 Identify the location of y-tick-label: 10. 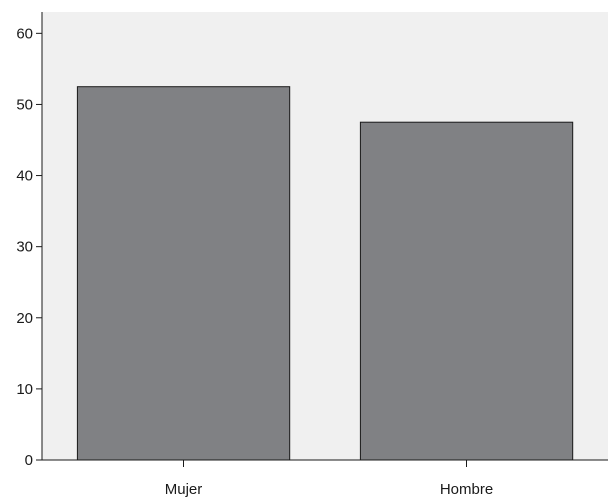
(24, 389).